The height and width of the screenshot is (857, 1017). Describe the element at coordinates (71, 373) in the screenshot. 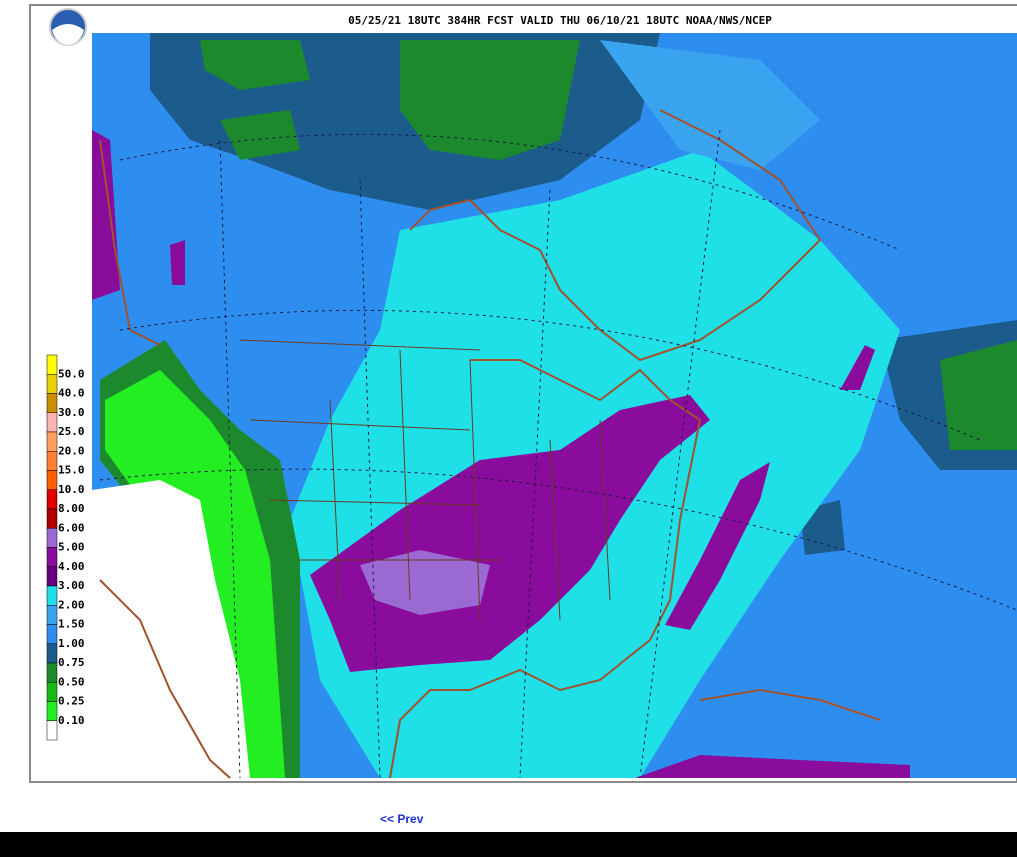

I see `legend-label: 50.0` at that location.